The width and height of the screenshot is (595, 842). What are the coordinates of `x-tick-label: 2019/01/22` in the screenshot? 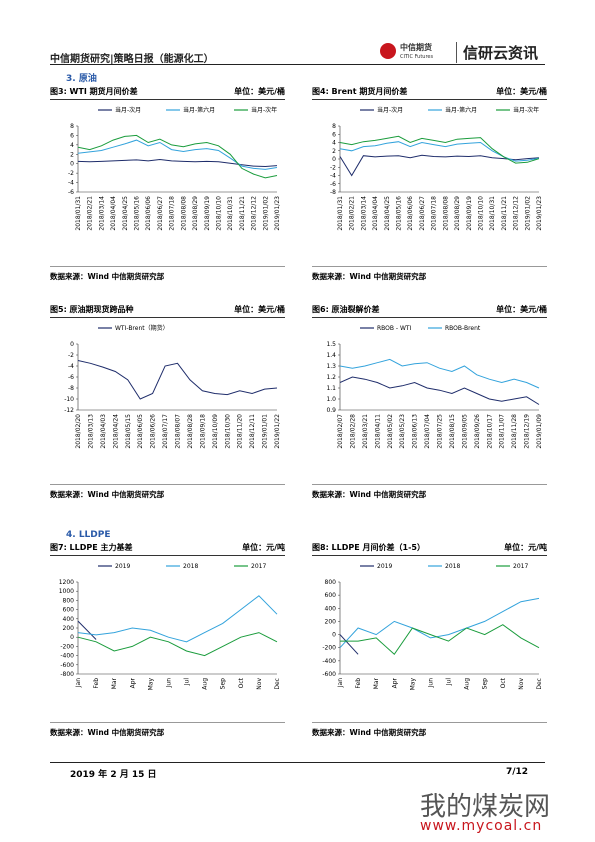 It's located at (277, 431).